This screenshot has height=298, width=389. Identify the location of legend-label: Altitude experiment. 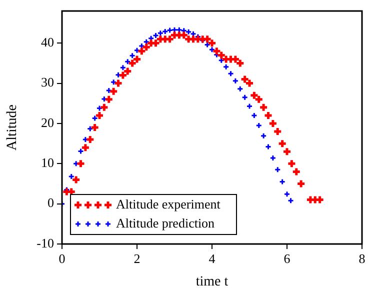
(168, 204).